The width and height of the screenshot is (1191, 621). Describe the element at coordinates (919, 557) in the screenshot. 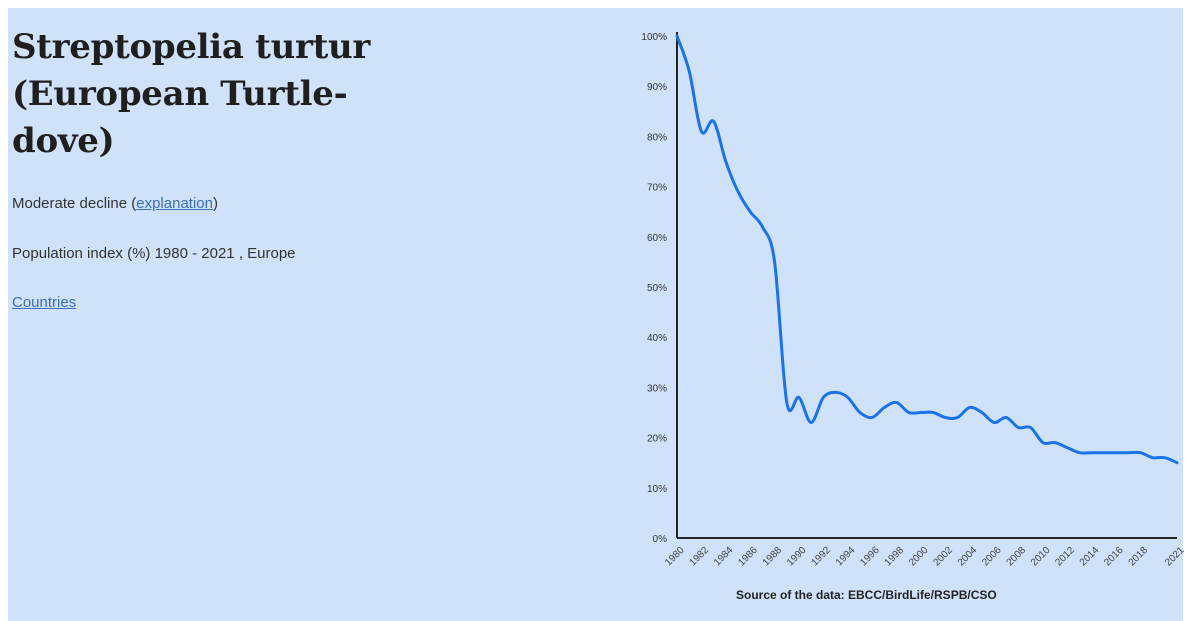

I see `x-tick-label: 2000` at that location.